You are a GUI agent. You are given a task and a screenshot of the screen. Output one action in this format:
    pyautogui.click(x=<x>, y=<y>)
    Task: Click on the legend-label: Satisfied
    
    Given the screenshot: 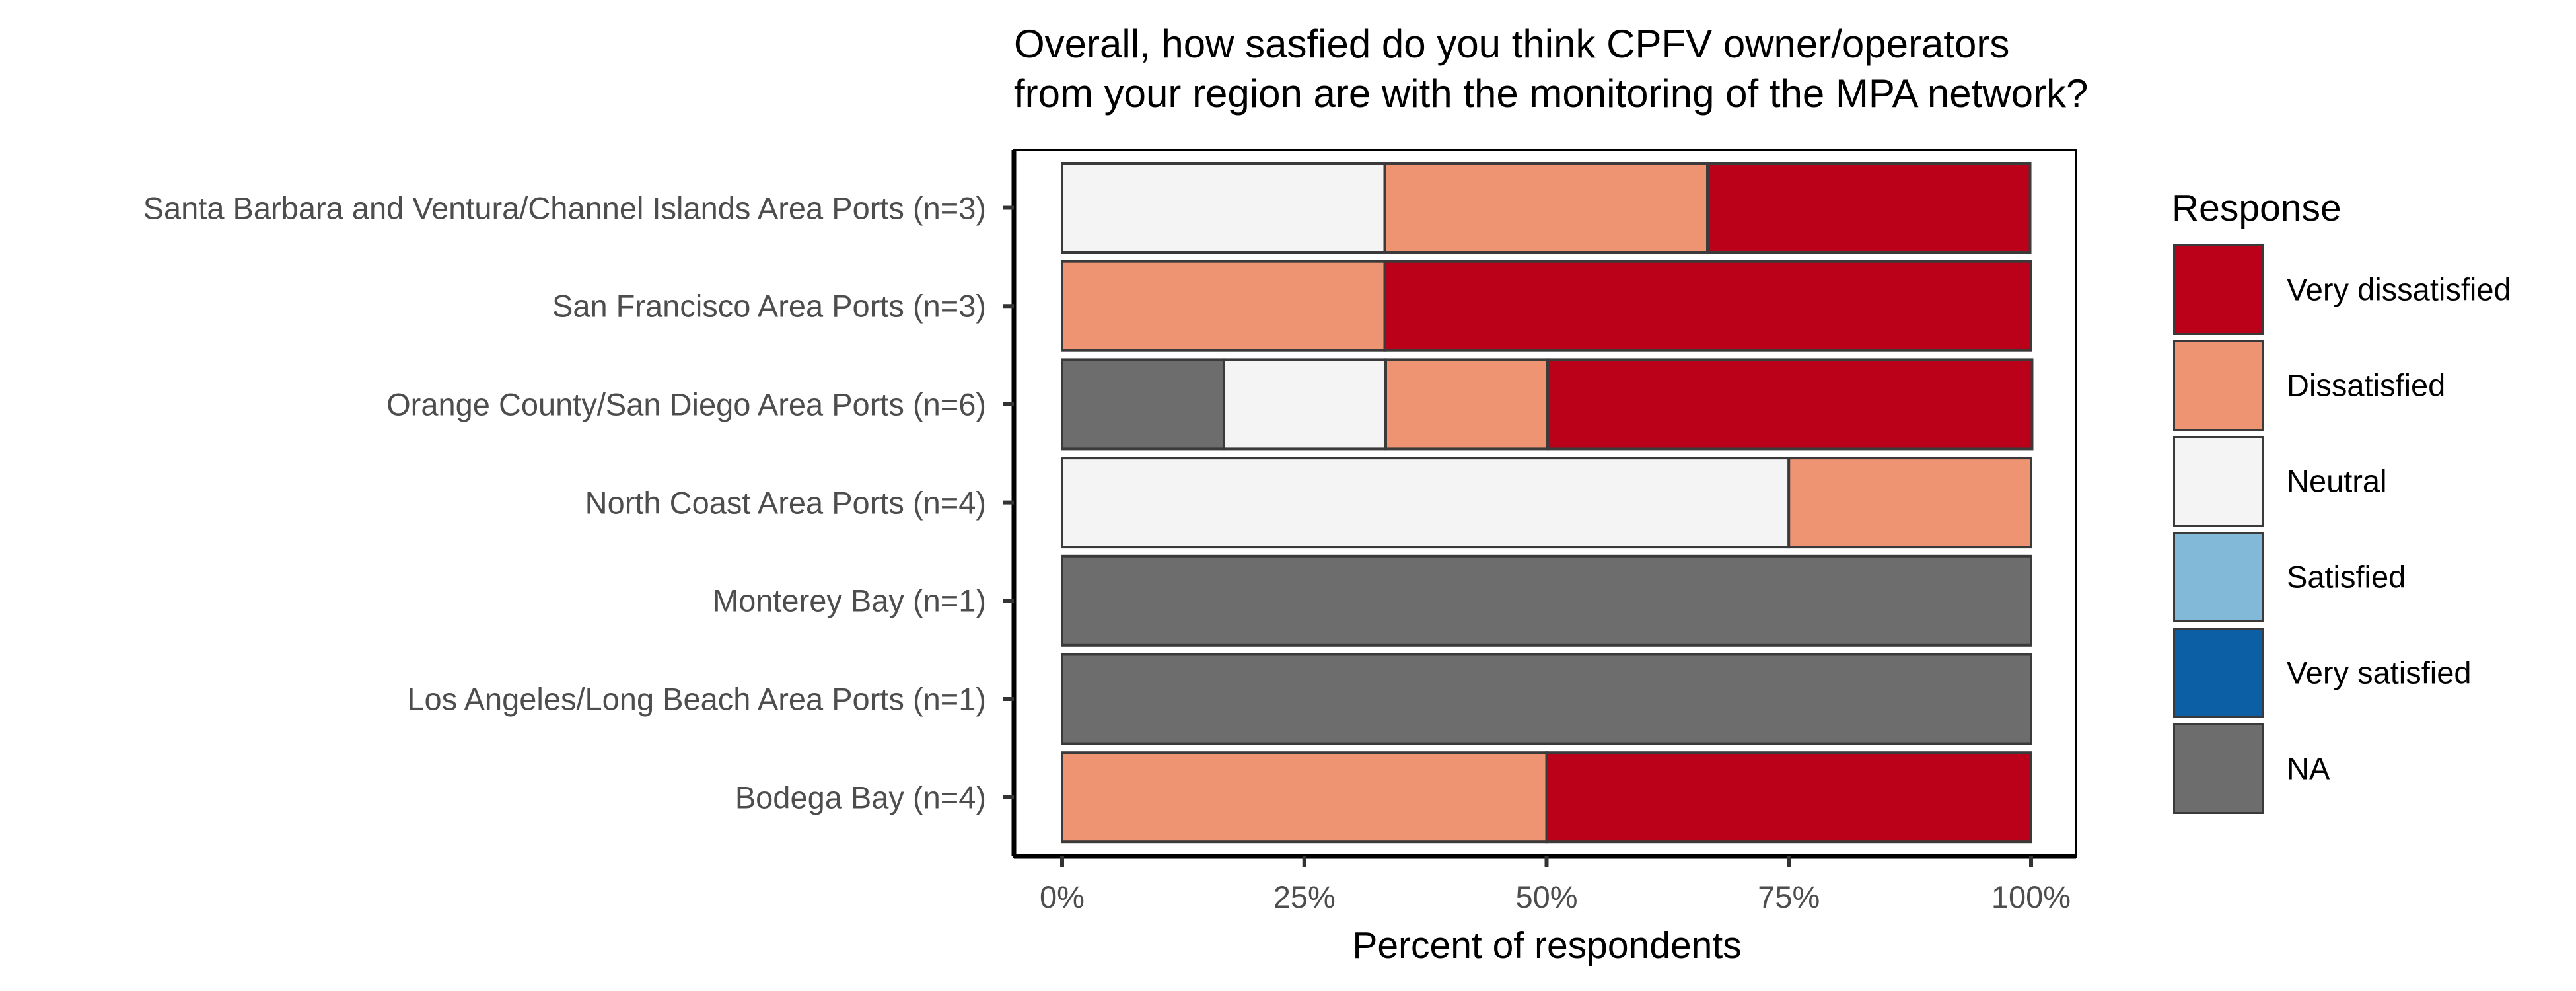 What is the action you would take?
    pyautogui.click(x=2346, y=577)
    